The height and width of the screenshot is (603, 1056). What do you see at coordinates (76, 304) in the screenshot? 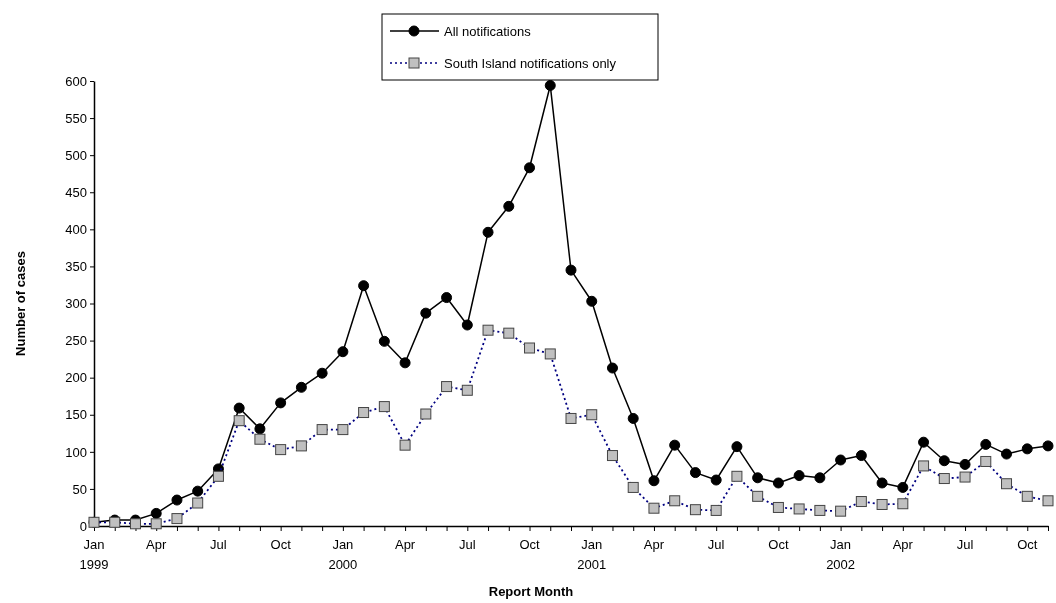
I see `y-tick-label: 300` at bounding box center [76, 304].